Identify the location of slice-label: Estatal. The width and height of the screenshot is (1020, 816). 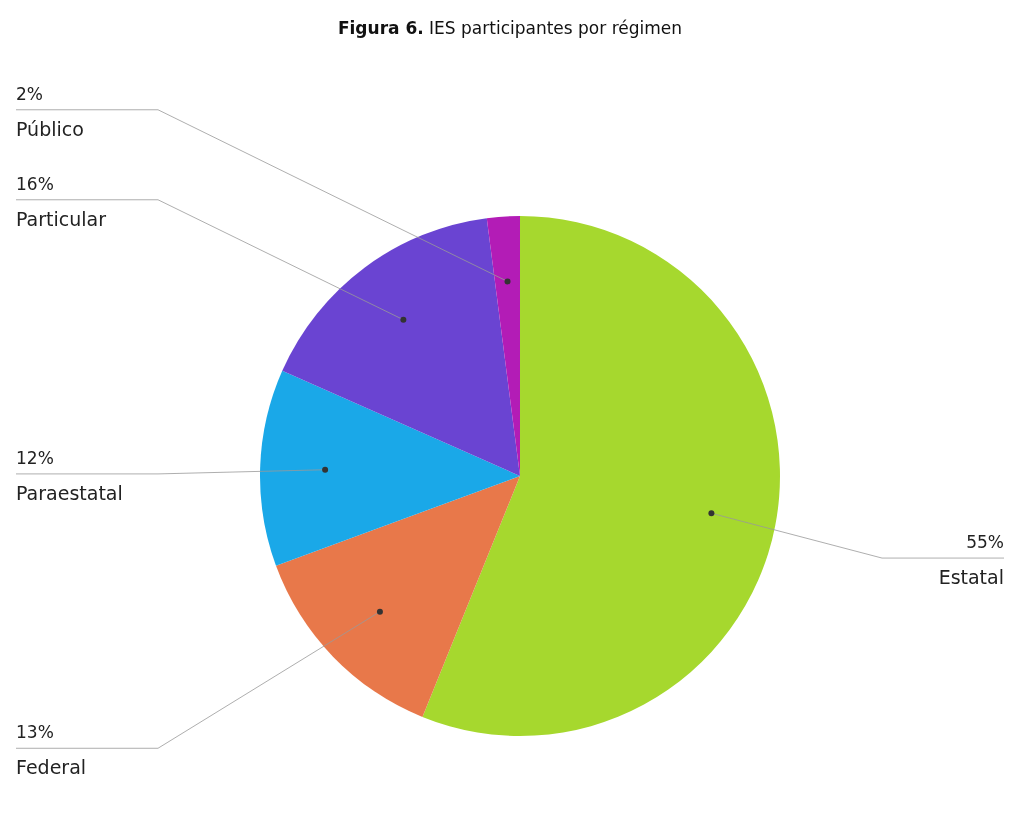
(971, 577).